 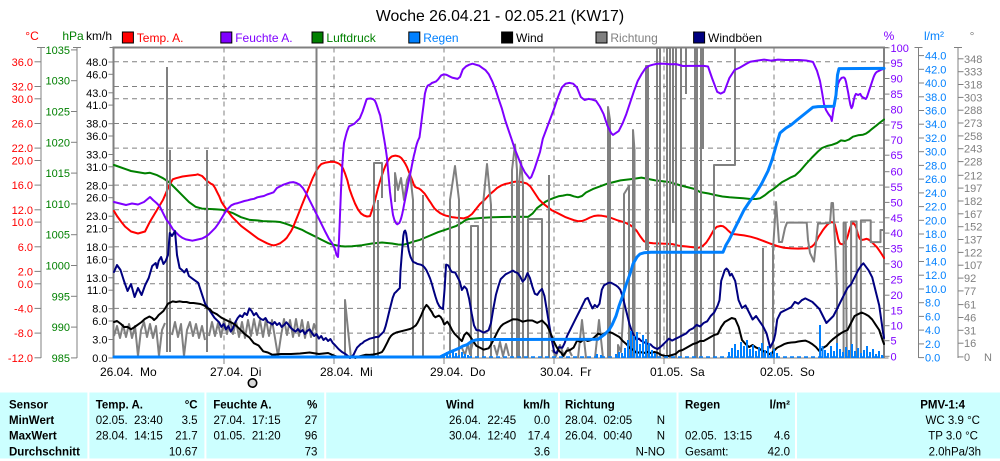 What do you see at coordinates (935, 112) in the screenshot?
I see `svg-text: 36.0` at bounding box center [935, 112].